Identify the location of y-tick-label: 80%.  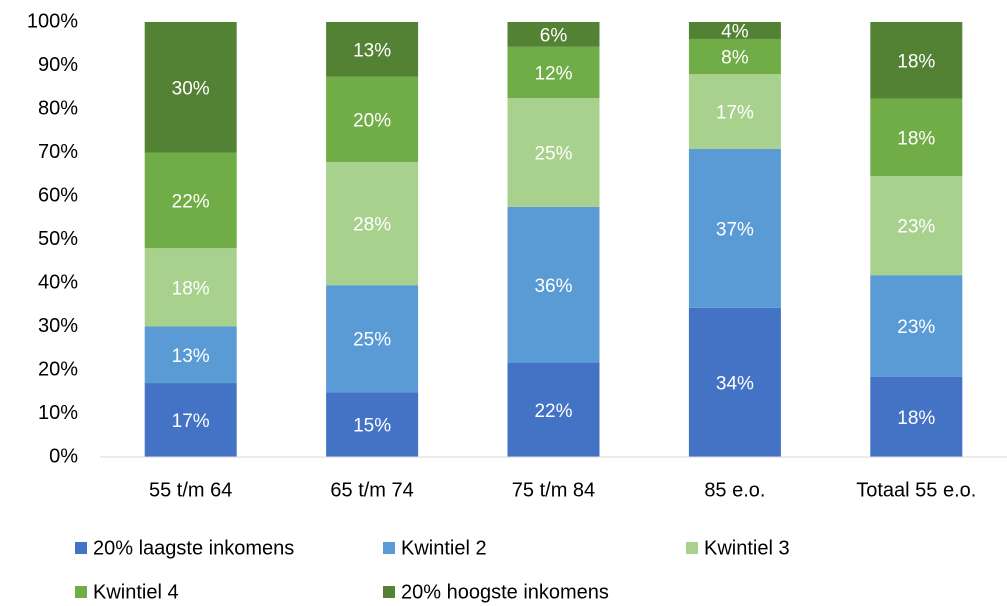
(58, 108).